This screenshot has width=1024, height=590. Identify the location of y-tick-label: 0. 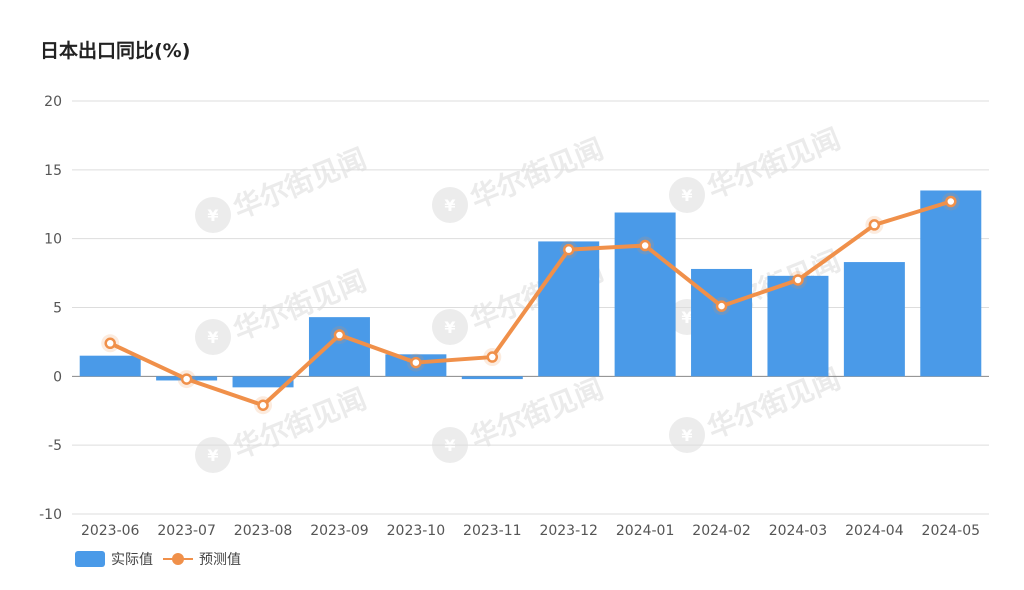
(57, 377).